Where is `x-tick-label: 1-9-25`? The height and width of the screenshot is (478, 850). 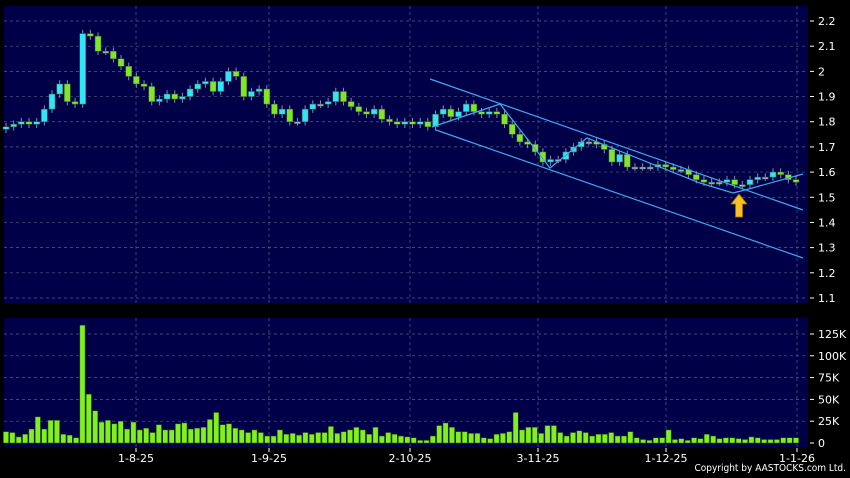
x-tick-label: 1-9-25 is located at coordinates (269, 458).